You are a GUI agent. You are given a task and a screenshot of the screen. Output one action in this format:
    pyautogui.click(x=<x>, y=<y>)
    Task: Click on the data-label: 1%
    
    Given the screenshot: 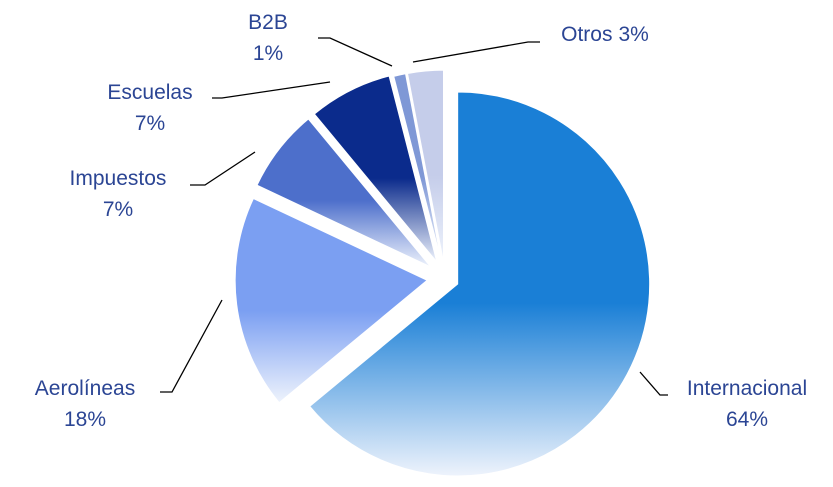 What is the action you would take?
    pyautogui.click(x=268, y=53)
    